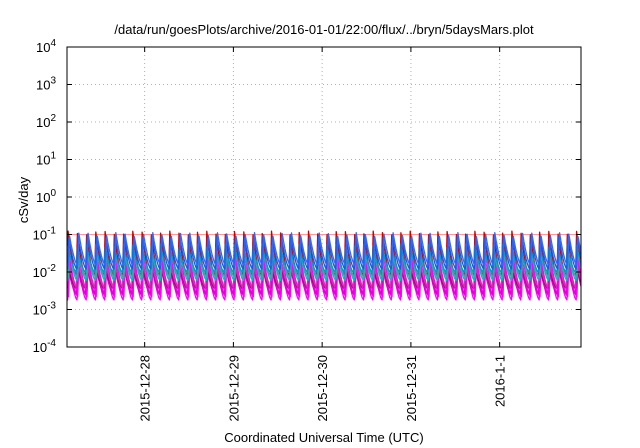  I want to click on y-tick-label: 10⁻³, so click(45, 309).